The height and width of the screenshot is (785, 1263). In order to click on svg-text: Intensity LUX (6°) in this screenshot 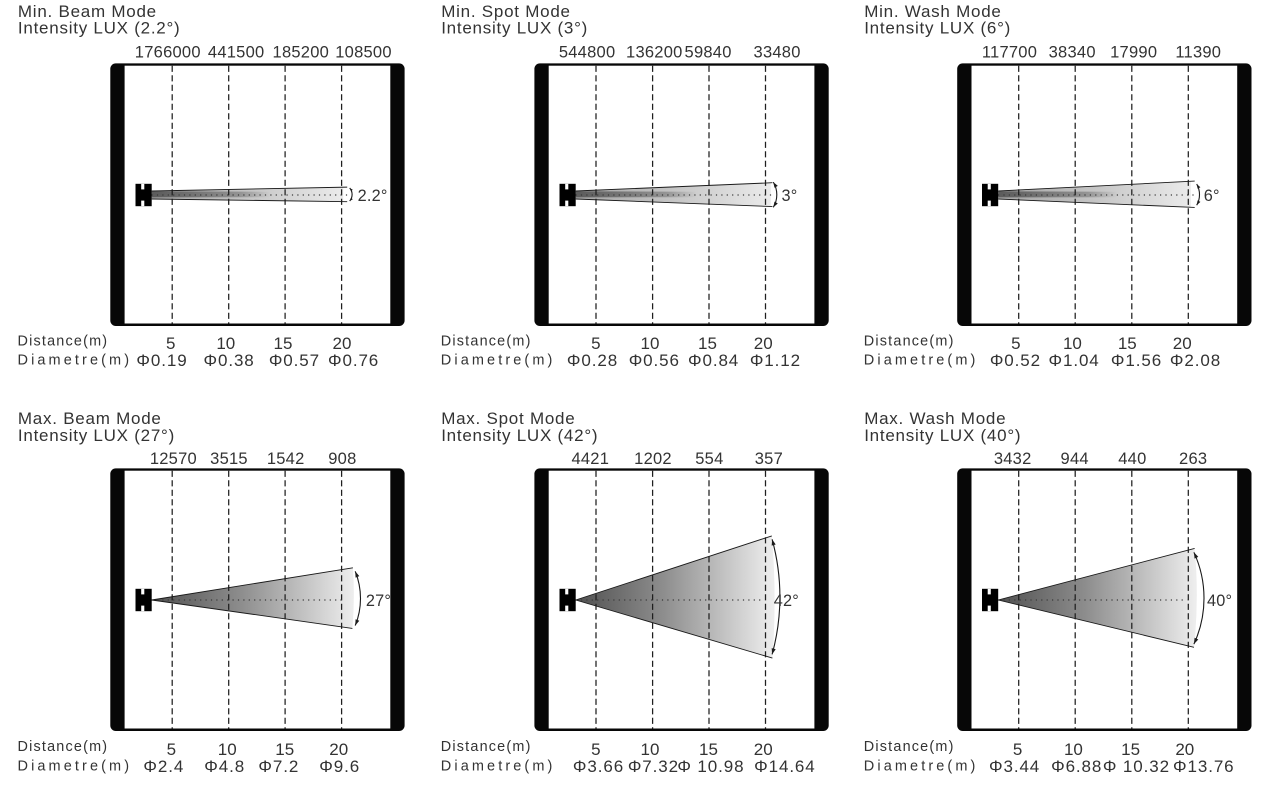, I will do `click(937, 28)`.